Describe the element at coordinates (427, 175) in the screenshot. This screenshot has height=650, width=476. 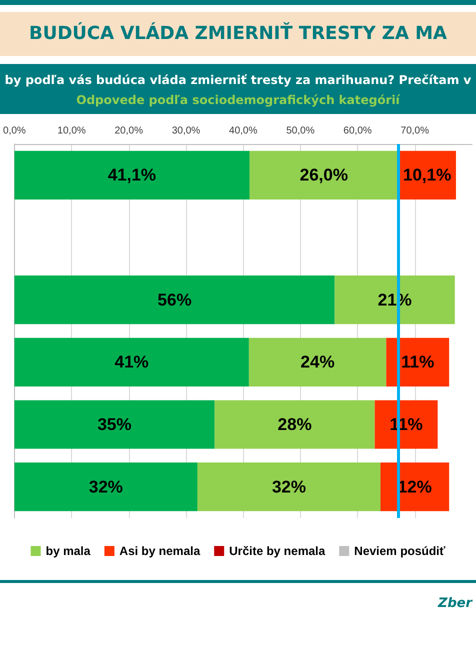
I see `data-label: 10,1%` at that location.